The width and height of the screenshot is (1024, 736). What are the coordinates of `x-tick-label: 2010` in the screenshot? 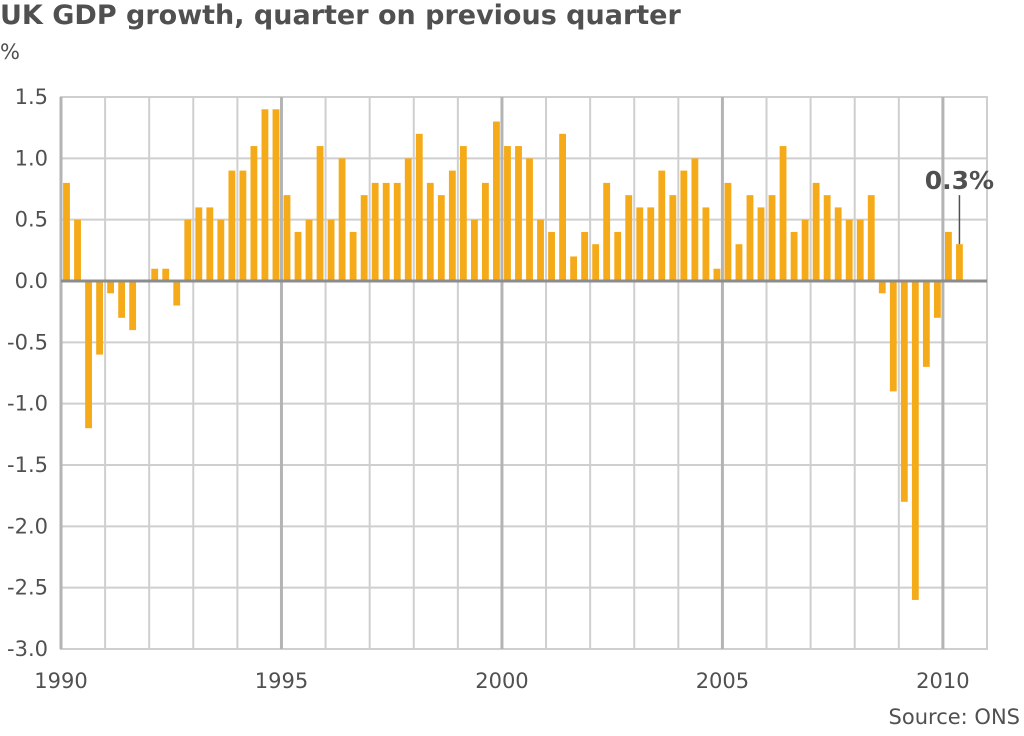 It's located at (942, 681).